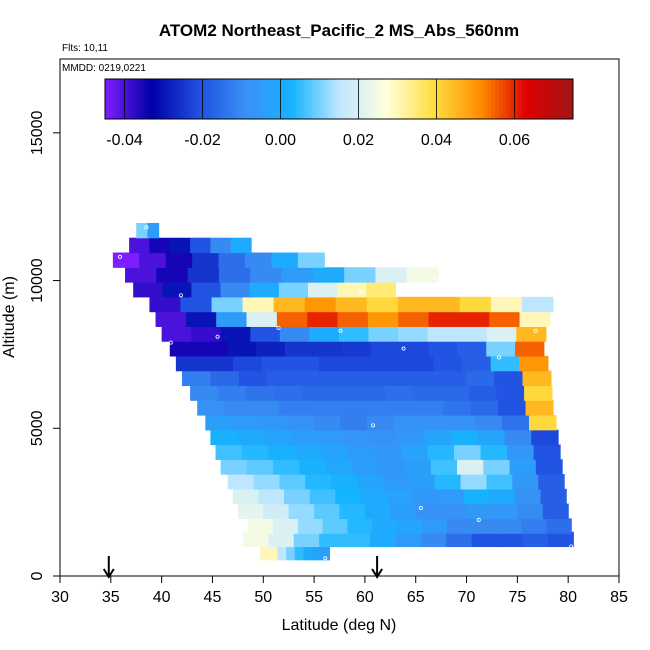 This screenshot has height=650, width=650. I want to click on colorbar-tick-label: 0.00, so click(280, 140).